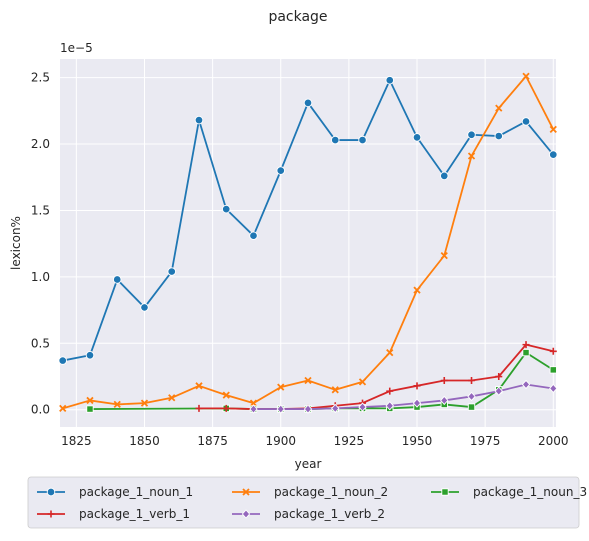 This screenshot has width=589, height=541. Describe the element at coordinates (76, 441) in the screenshot. I see `x-tick-label: 1825` at that location.